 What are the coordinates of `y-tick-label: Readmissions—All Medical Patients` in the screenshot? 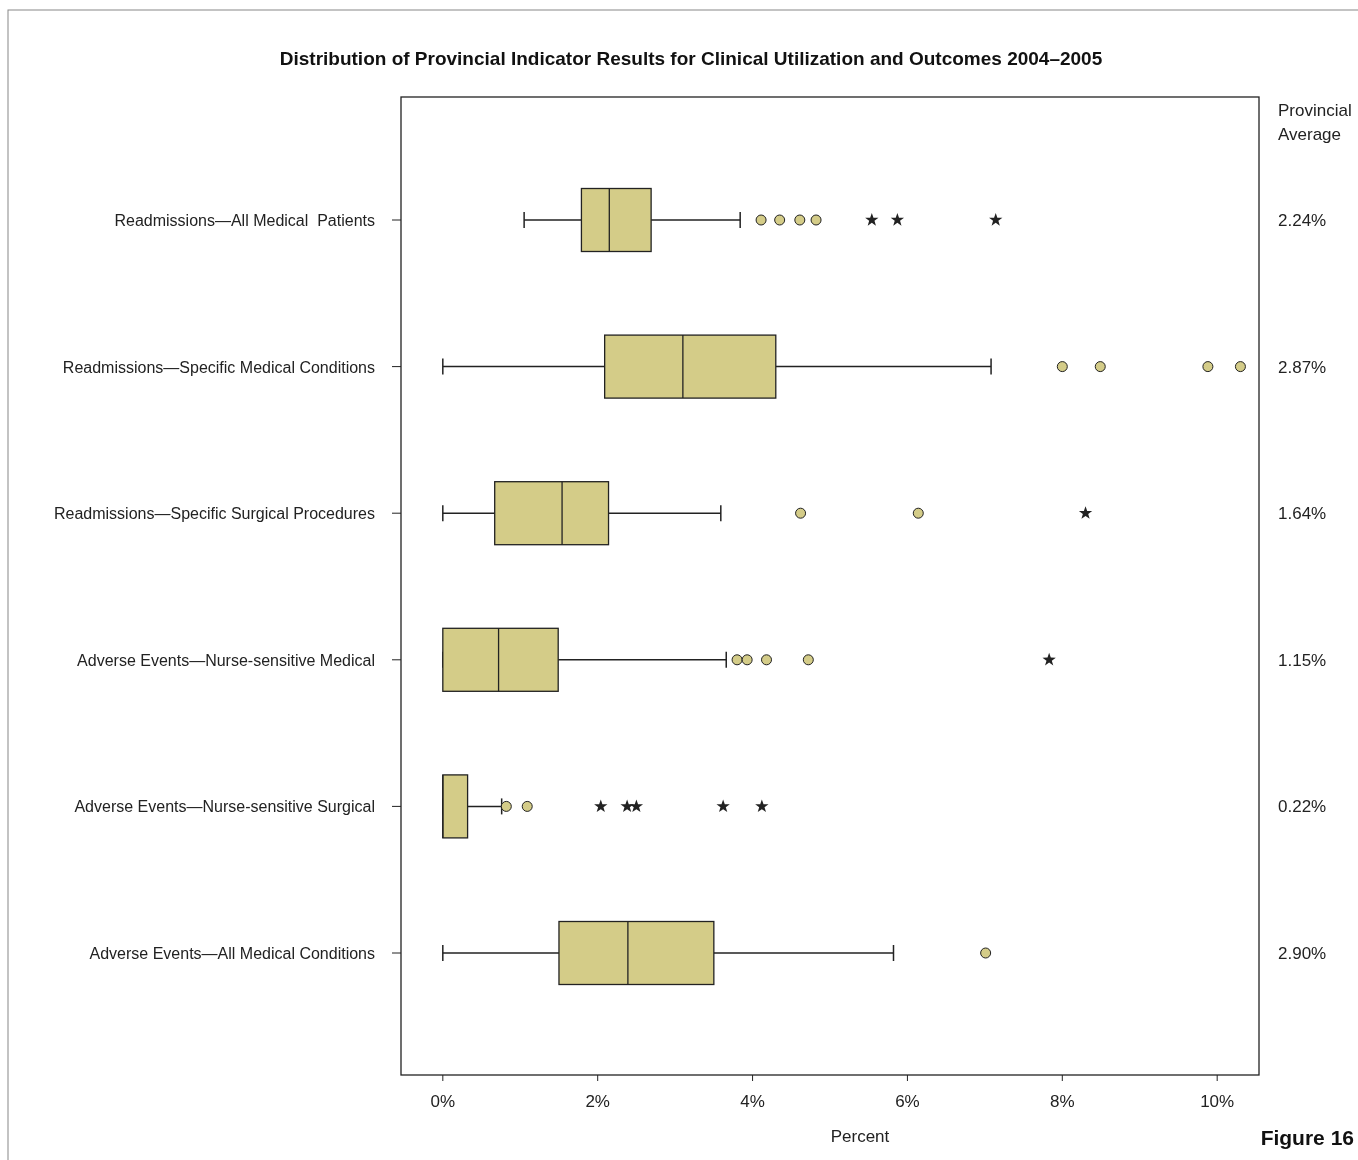 It's located at (244, 220).